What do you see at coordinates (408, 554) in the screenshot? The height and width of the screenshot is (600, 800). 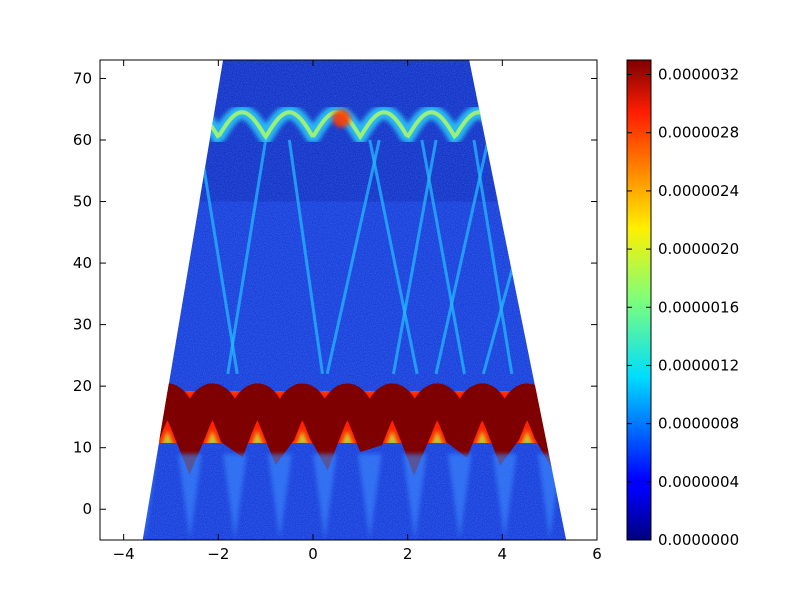 I see `x-tick-label: 2` at bounding box center [408, 554].